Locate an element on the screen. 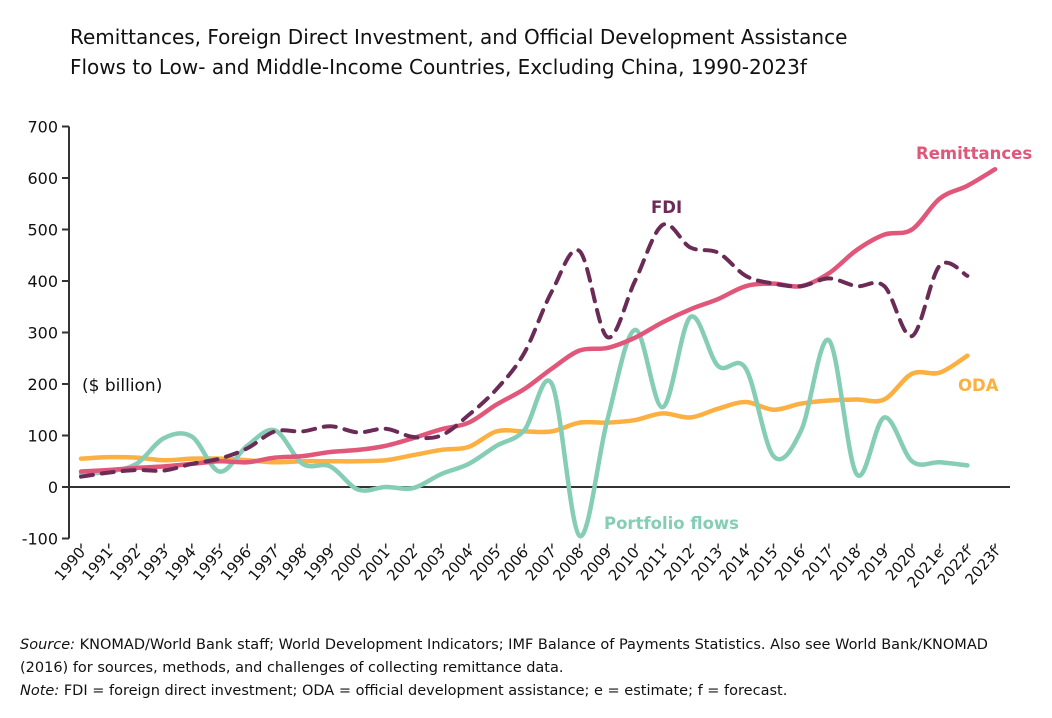 The image size is (1052, 718). source-label: Source: is located at coordinates (48, 645).